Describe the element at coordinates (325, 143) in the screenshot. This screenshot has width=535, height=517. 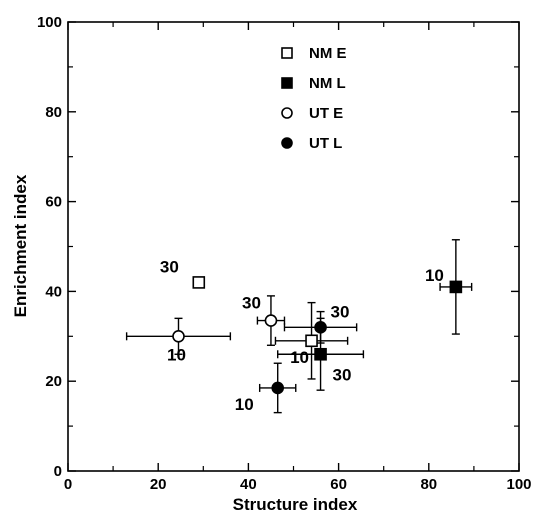
I see `legend-label: UT L` at that location.